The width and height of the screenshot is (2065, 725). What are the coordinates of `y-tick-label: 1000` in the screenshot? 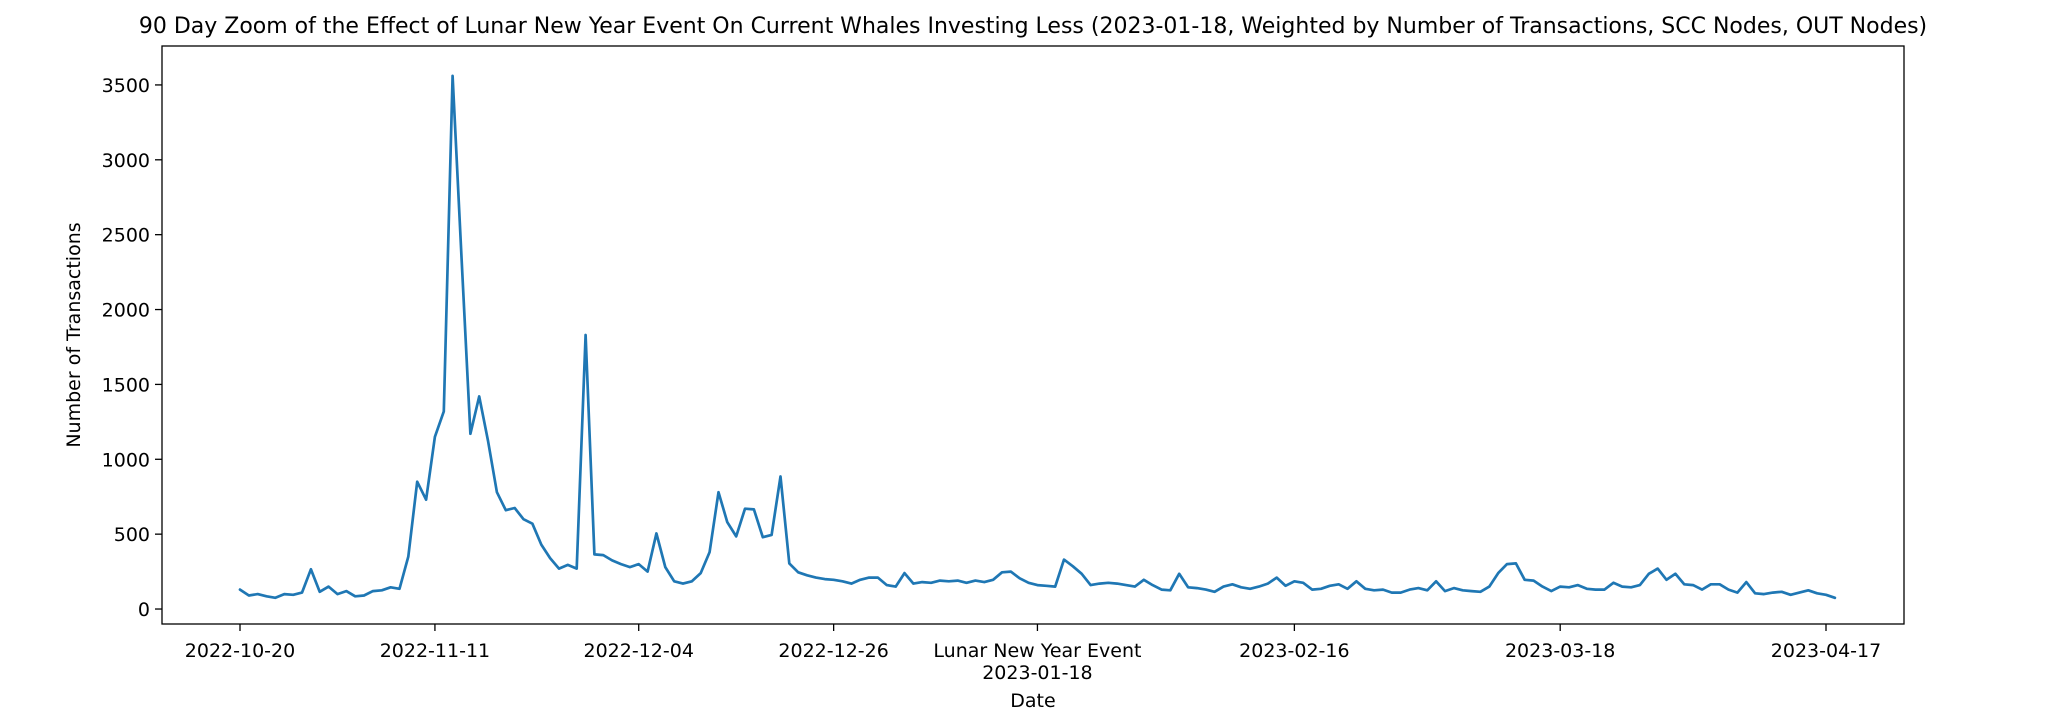 It's located at (126, 460).